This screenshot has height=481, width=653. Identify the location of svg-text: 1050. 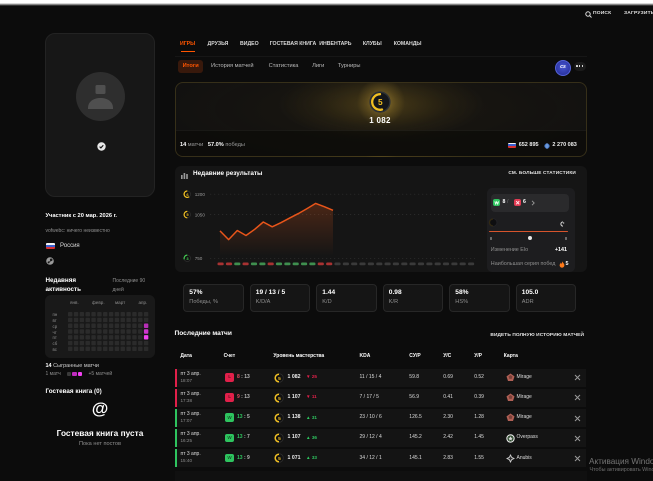
(200, 214).